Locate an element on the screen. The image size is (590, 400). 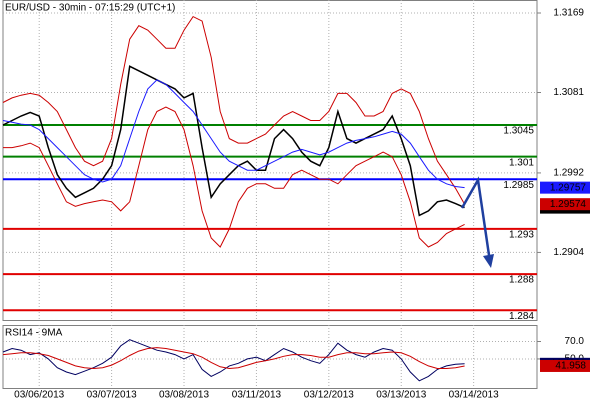
level-label: 1.293 is located at coordinates (521, 235).